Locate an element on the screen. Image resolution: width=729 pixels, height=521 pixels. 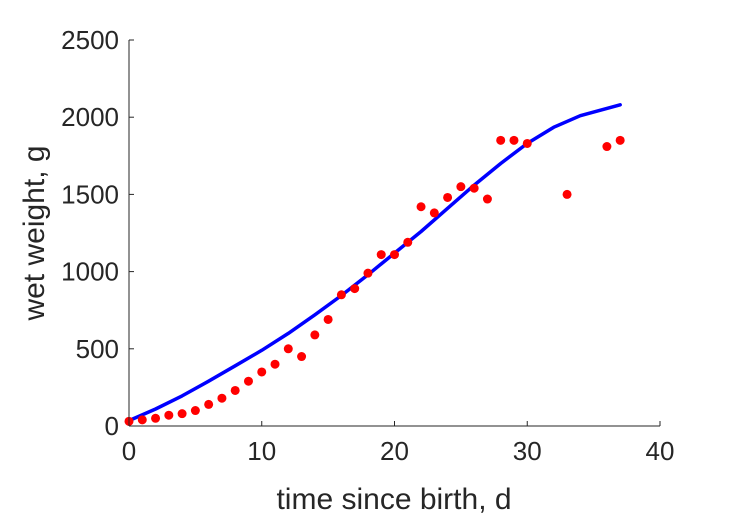
x-tick-label: 40 is located at coordinates (660, 451).